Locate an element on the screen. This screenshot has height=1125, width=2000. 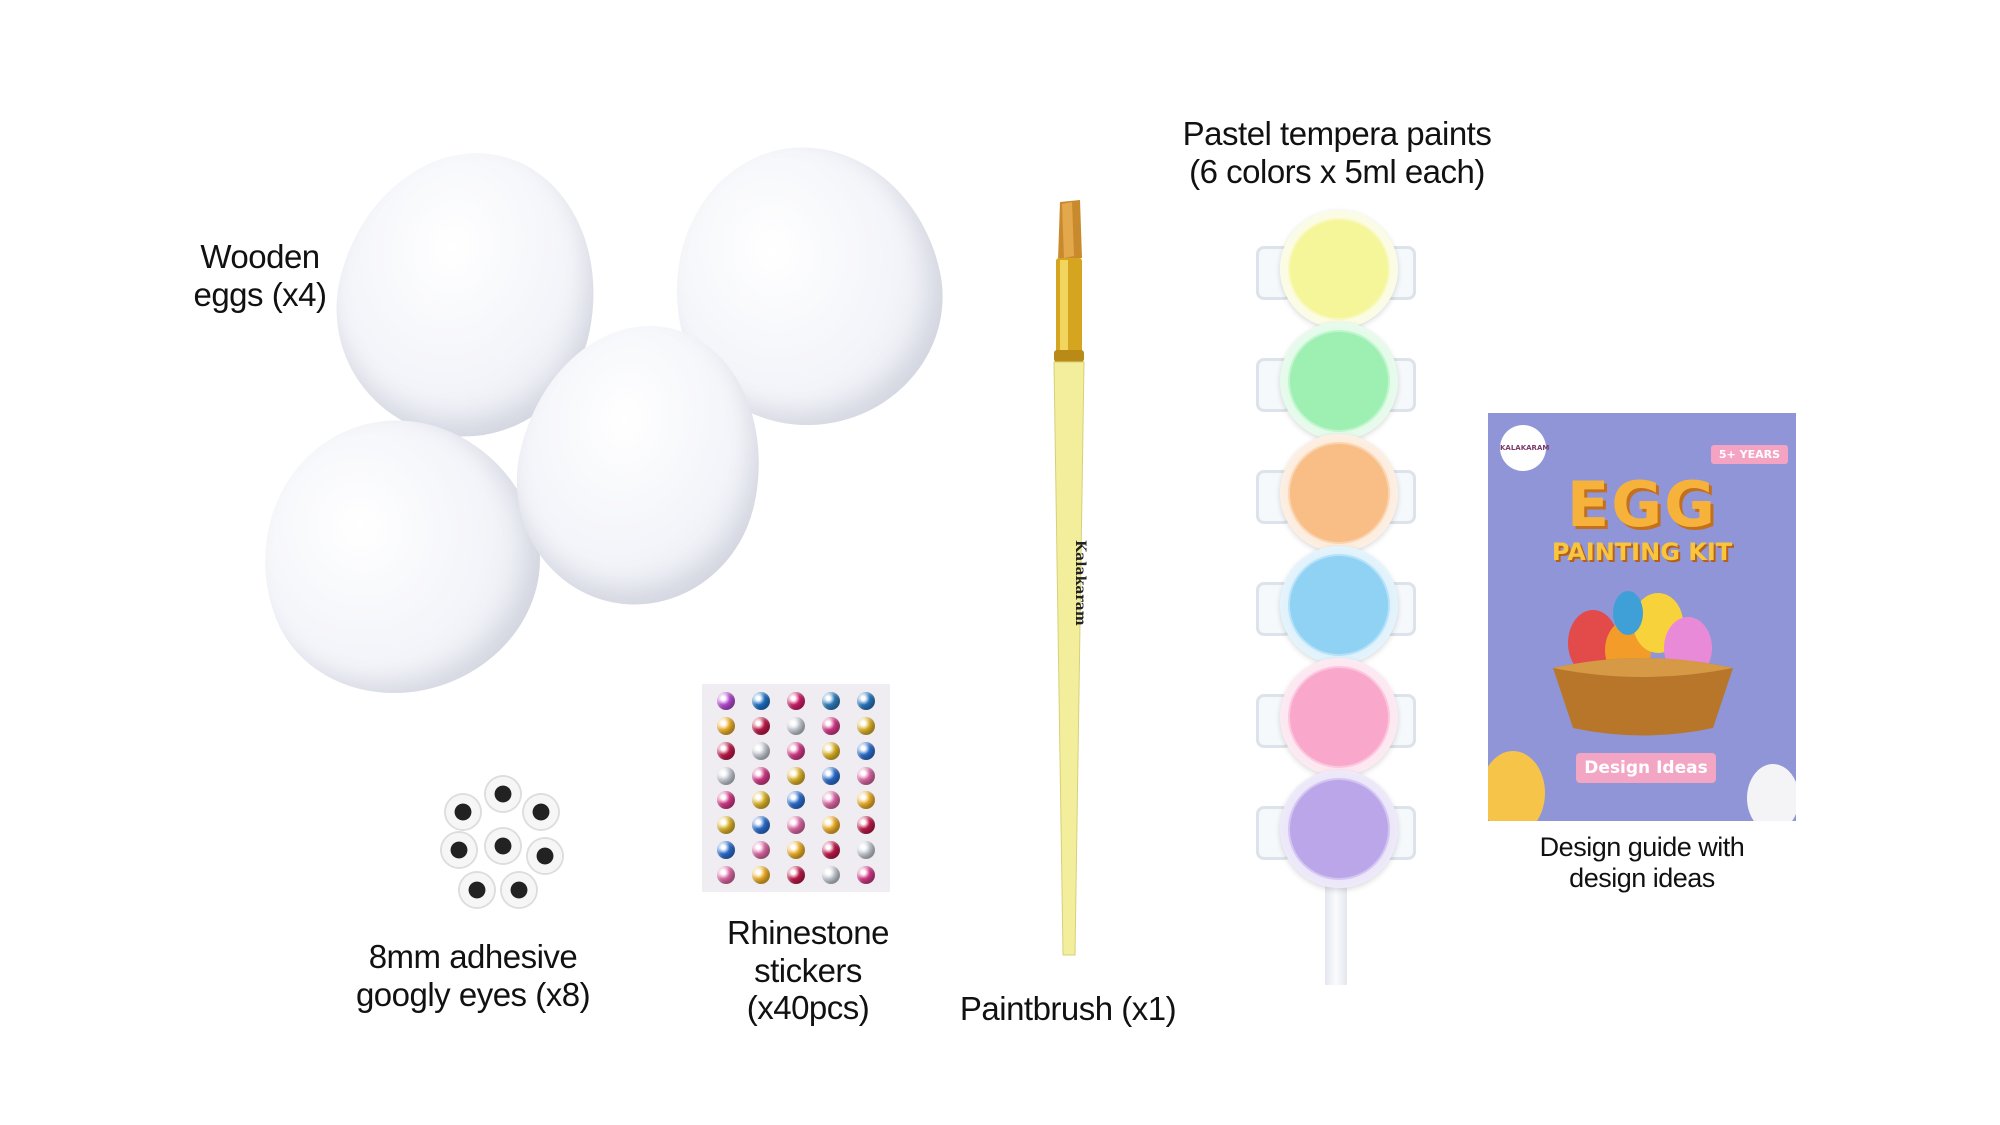
design-ideas-tag: Design Ideas is located at coordinates (1646, 768).